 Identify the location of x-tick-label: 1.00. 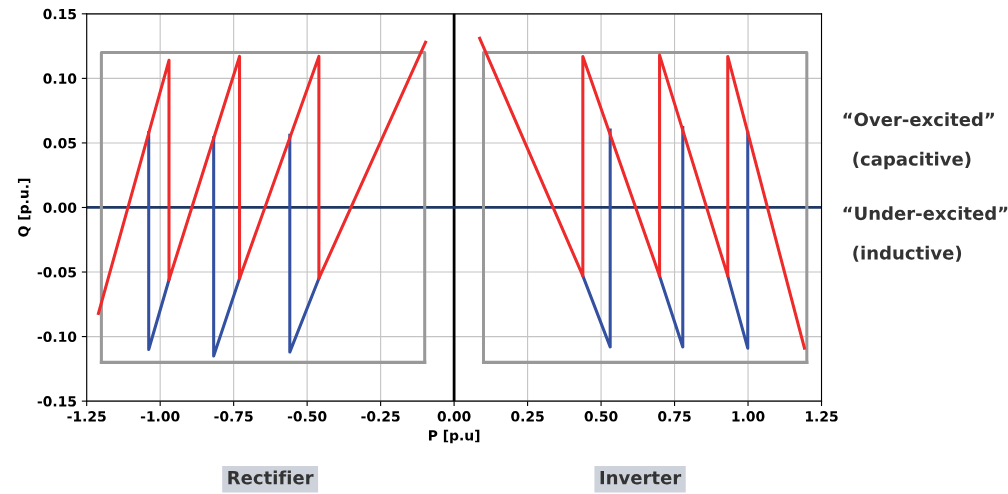
(748, 416).